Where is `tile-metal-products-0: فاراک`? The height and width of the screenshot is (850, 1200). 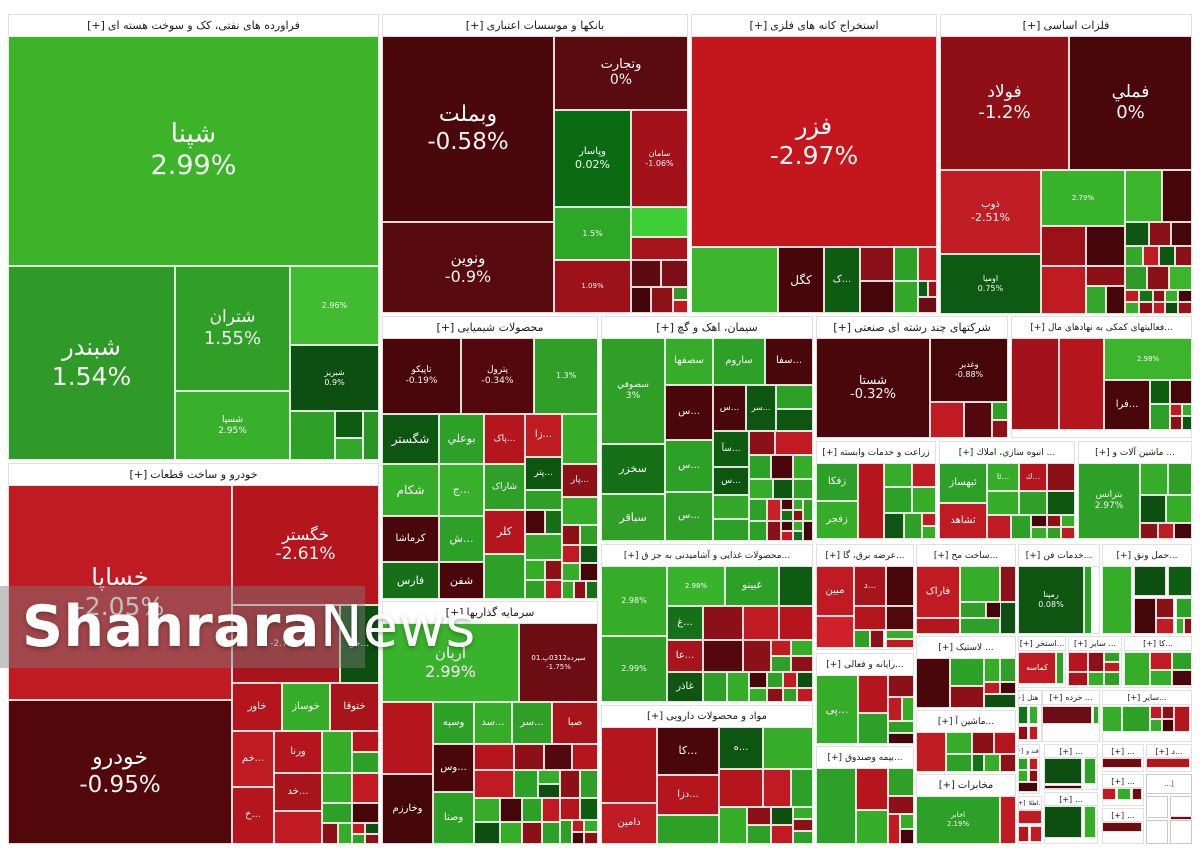
tile-metal-products-0: فاراک is located at coordinates (938, 592).